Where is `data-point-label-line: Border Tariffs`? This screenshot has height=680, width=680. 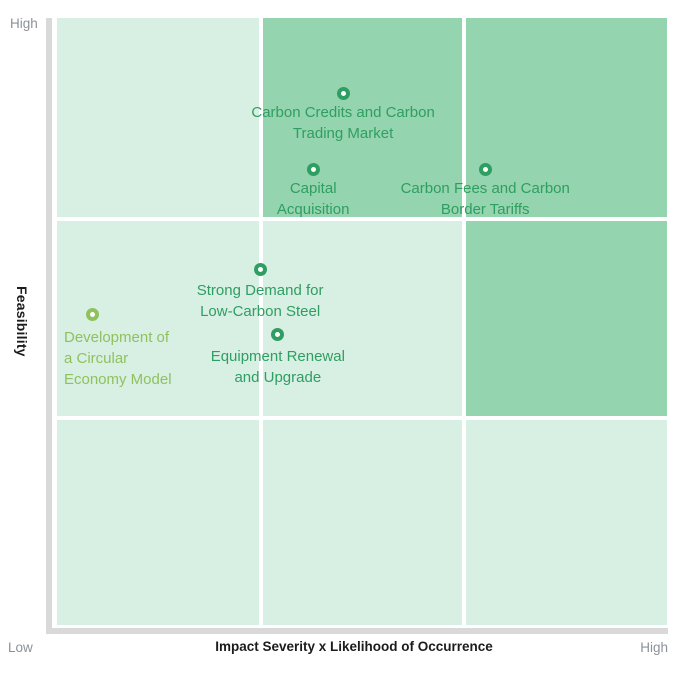 data-point-label-line: Border Tariffs is located at coordinates (485, 210).